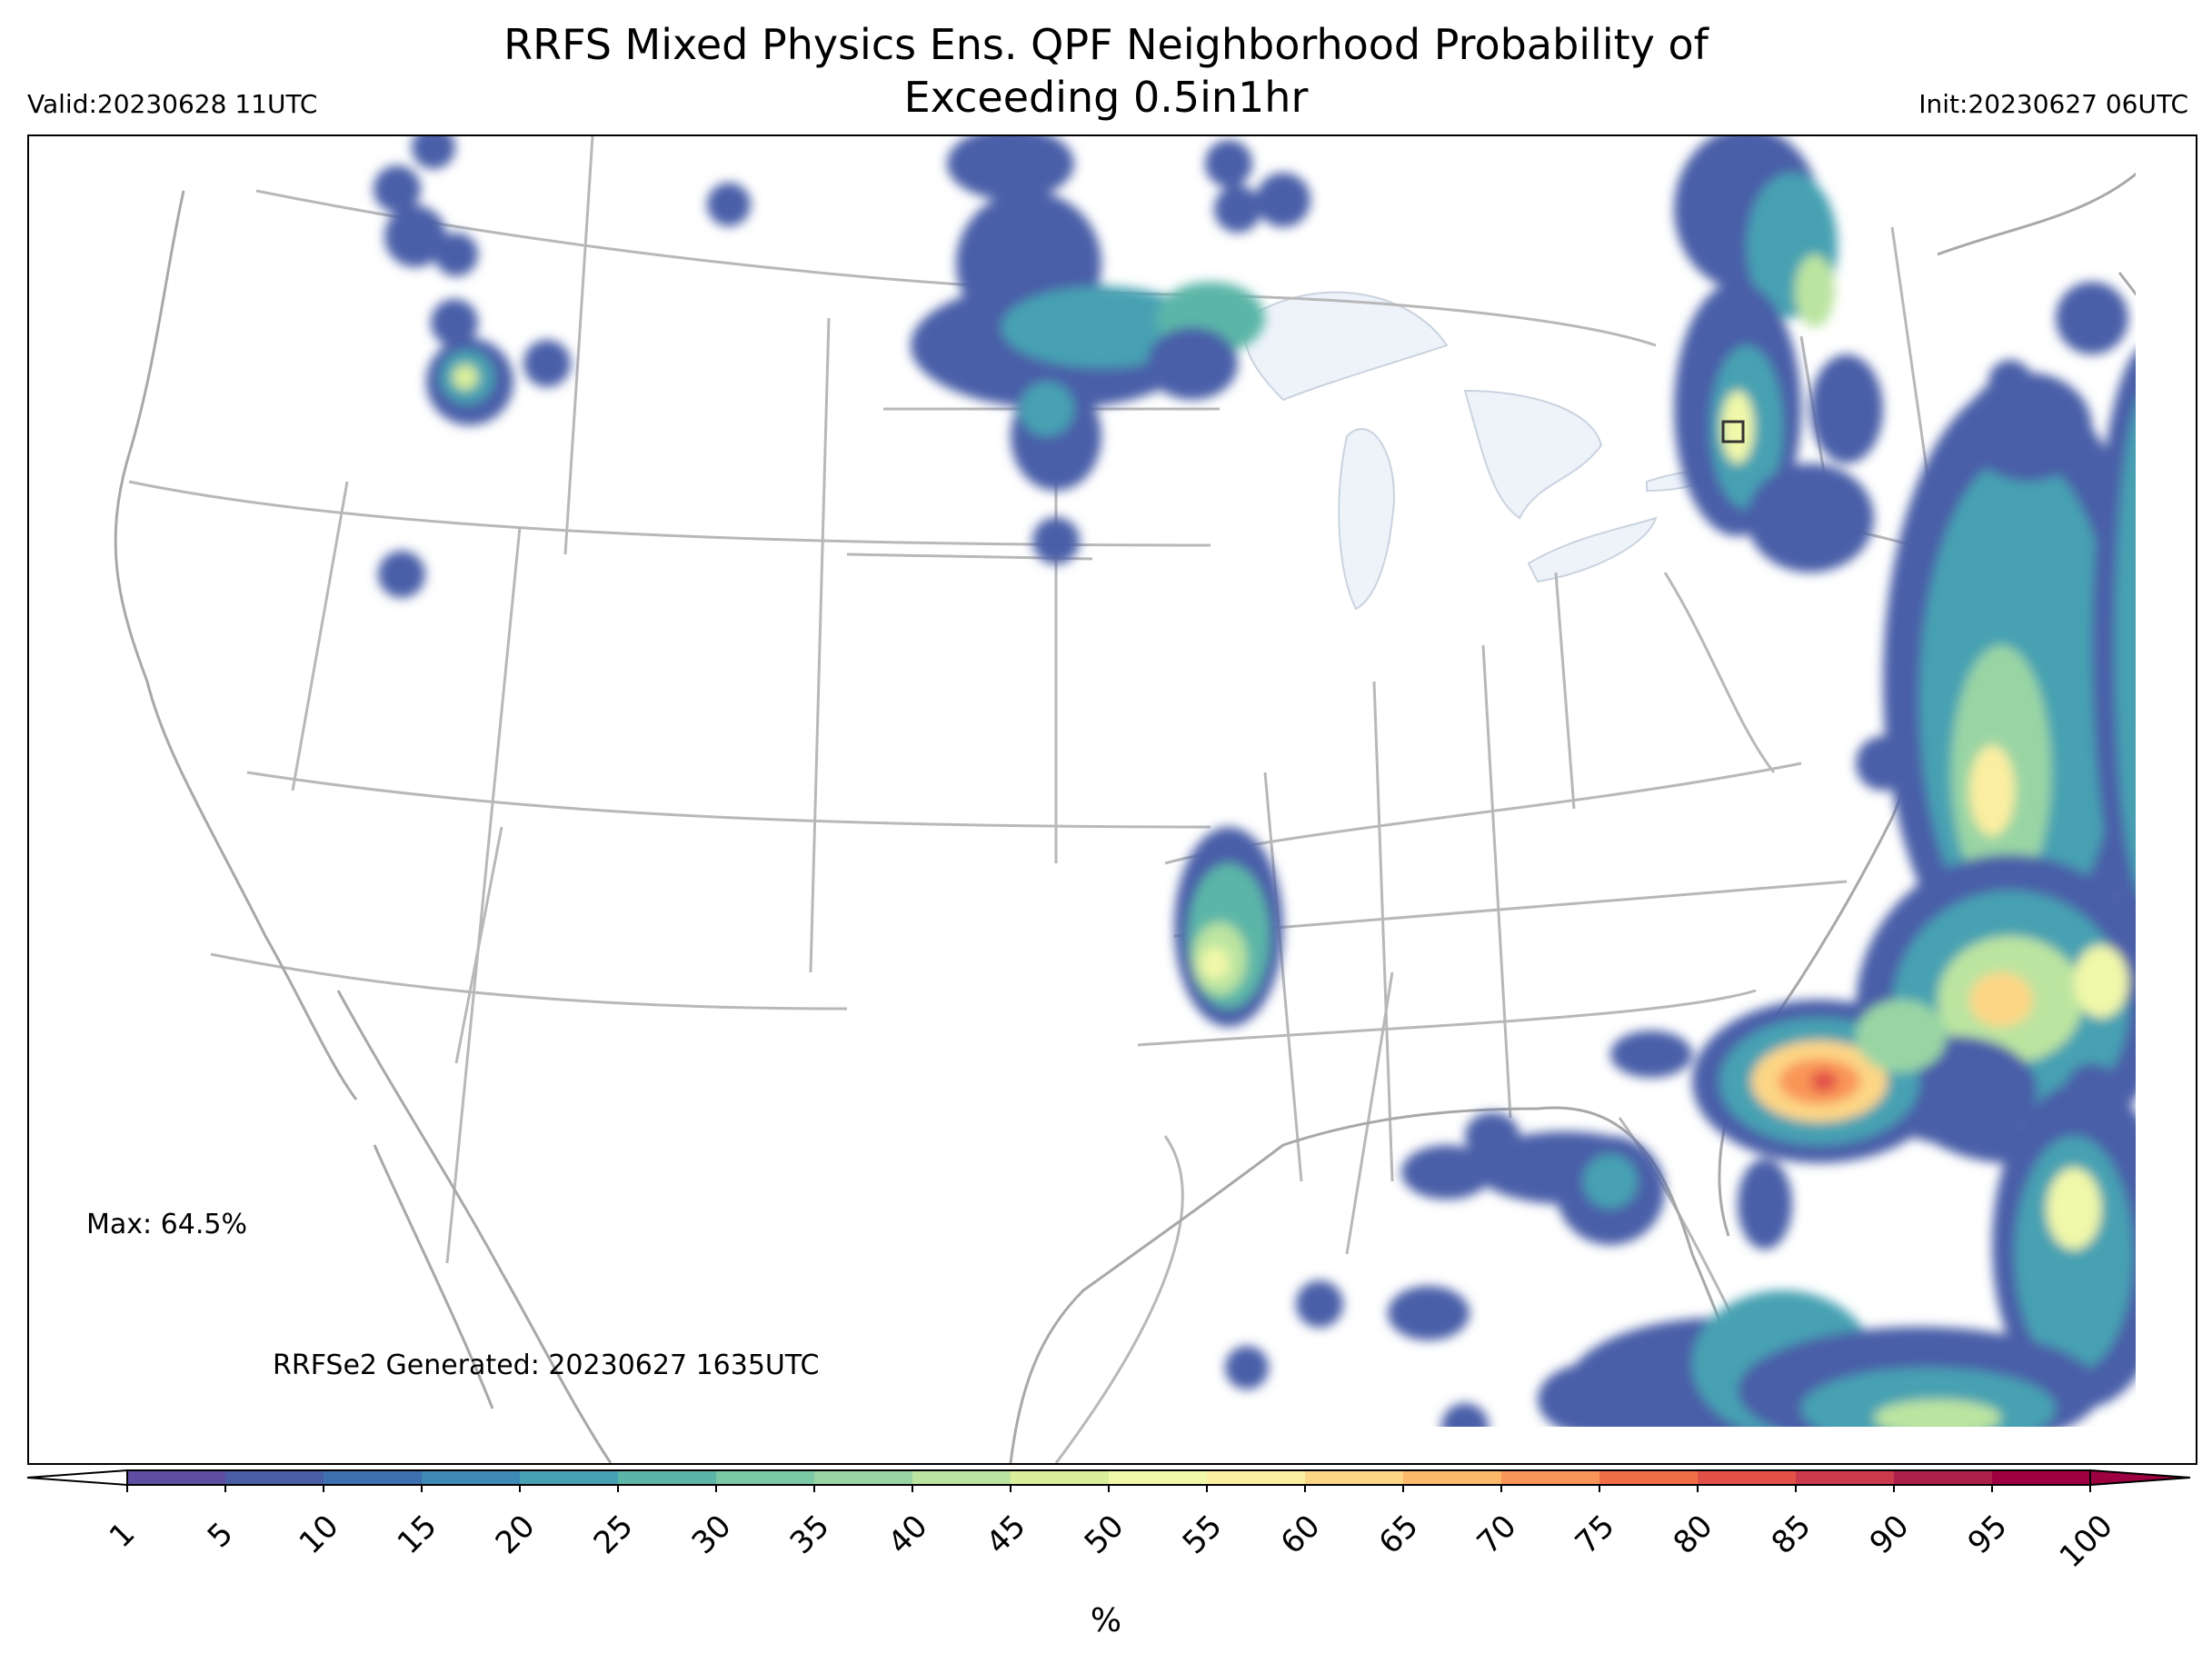 Image resolution: width=2212 pixels, height=1663 pixels. I want to click on max-value-label: Max: 64.5%, so click(166, 1224).